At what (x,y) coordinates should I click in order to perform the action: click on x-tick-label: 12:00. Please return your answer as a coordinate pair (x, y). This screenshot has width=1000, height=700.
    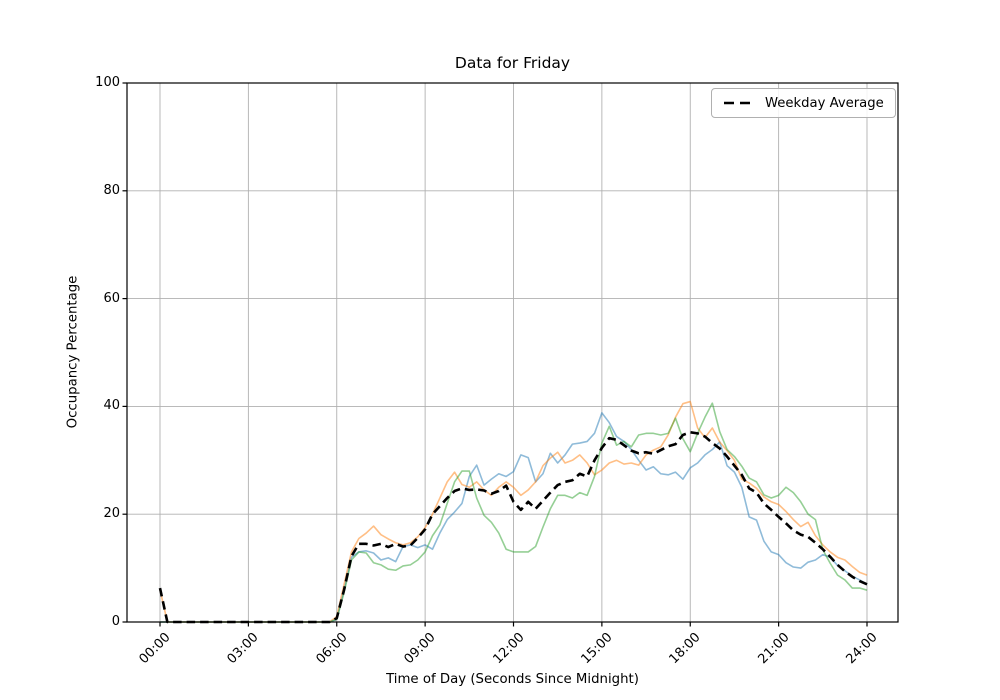
    Looking at the image, I should click on (509, 649).